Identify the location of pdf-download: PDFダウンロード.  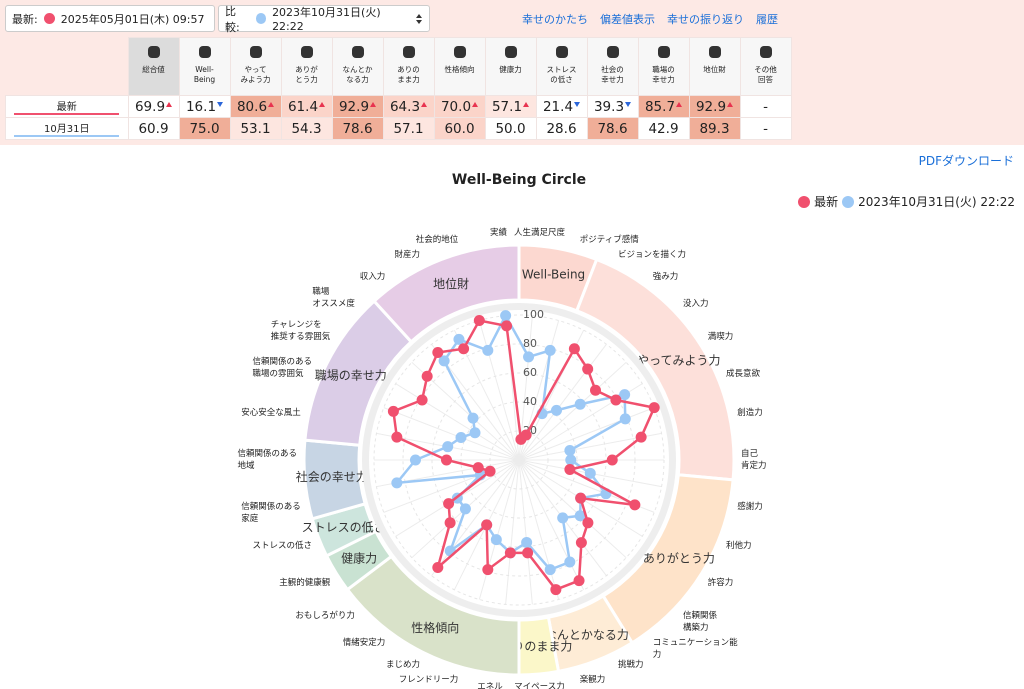
(966, 161).